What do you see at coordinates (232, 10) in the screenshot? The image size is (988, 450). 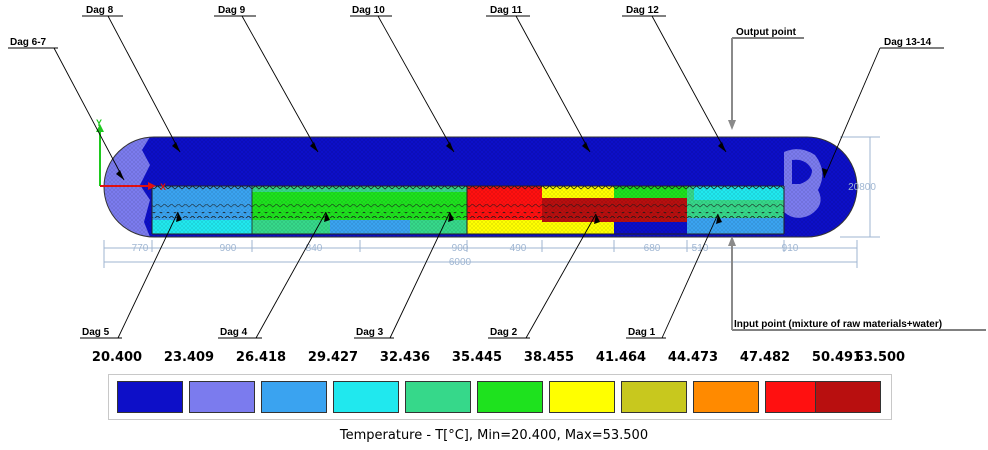 I see `callout-day-9: Dag 9` at bounding box center [232, 10].